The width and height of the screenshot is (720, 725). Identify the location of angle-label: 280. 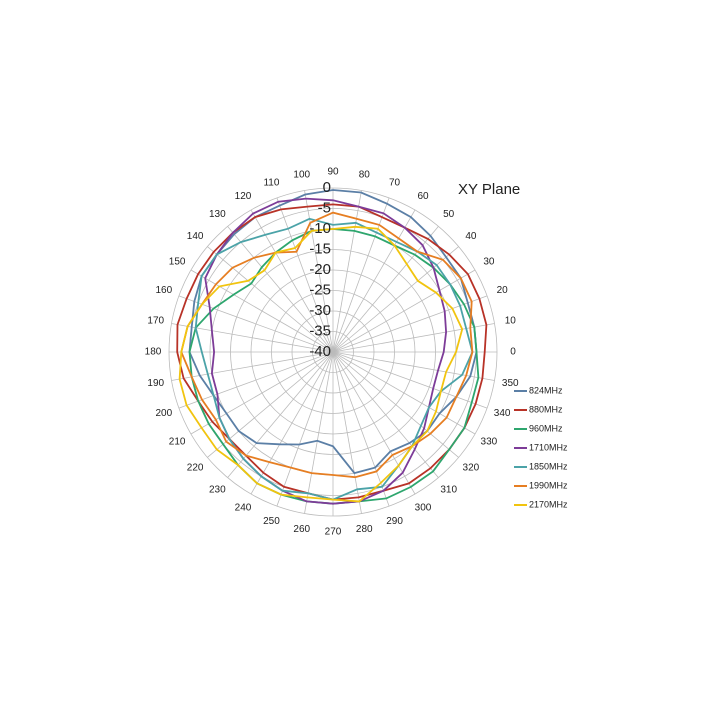
(364, 529).